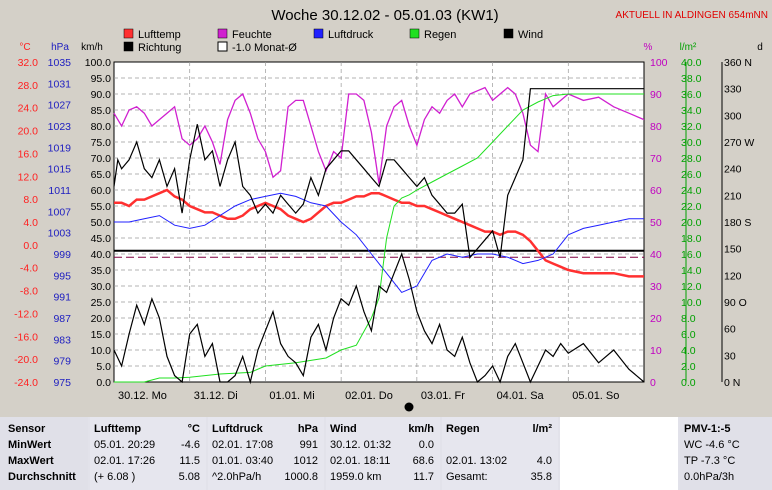  Describe the element at coordinates (101, 111) in the screenshot. I see `axis-tick-label: 85.0` at that location.